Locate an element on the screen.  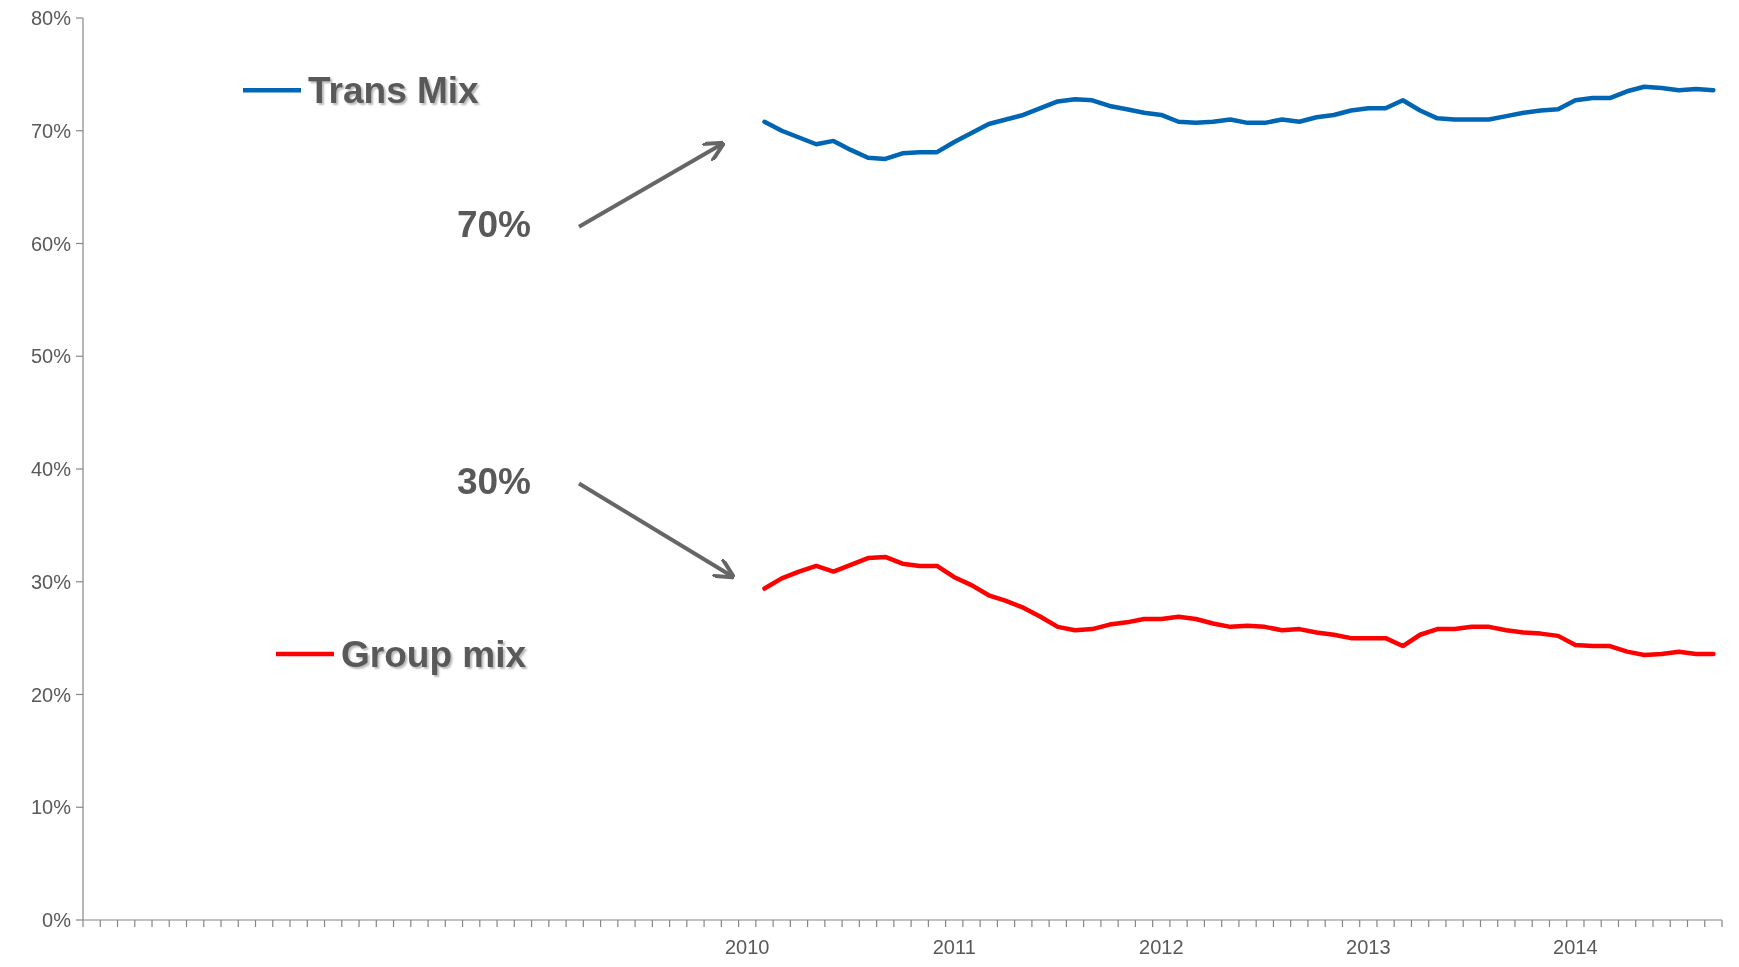
x-tick-label: 2012 is located at coordinates (1161, 947).